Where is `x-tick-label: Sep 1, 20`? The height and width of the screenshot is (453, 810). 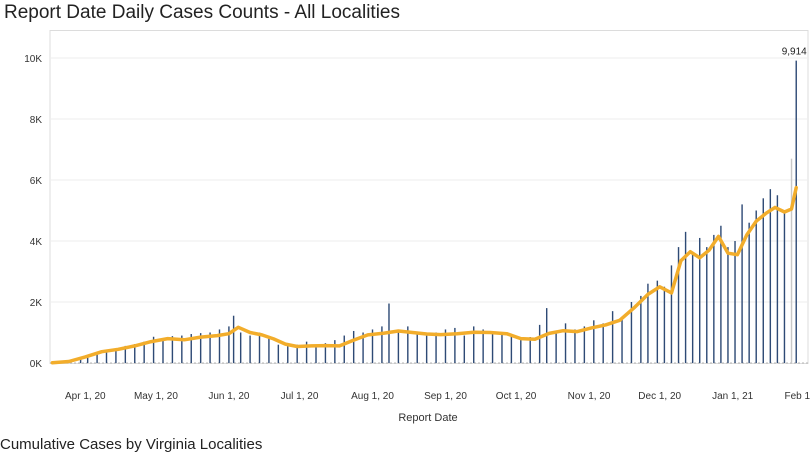
x-tick-label: Sep 1, 20 is located at coordinates (445, 396).